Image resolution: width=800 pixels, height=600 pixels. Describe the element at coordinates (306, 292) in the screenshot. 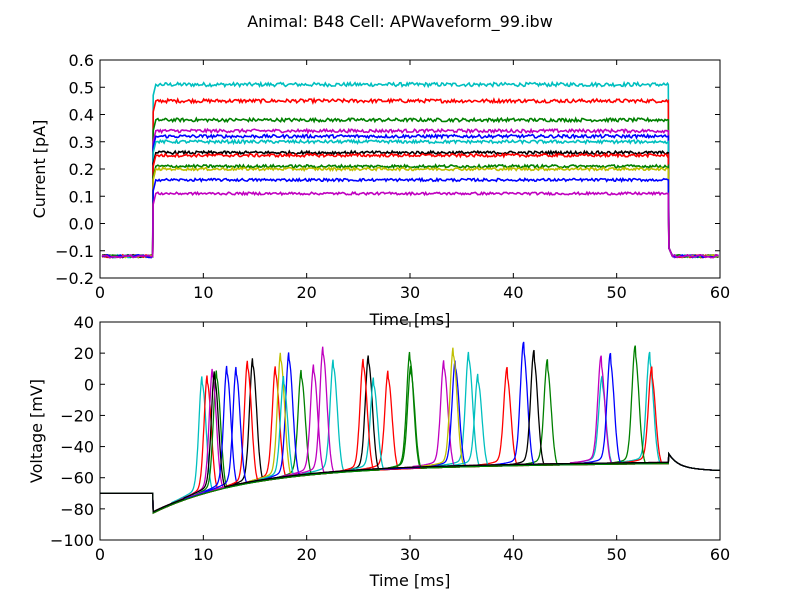

I see `current-xtick-label: 20` at that location.